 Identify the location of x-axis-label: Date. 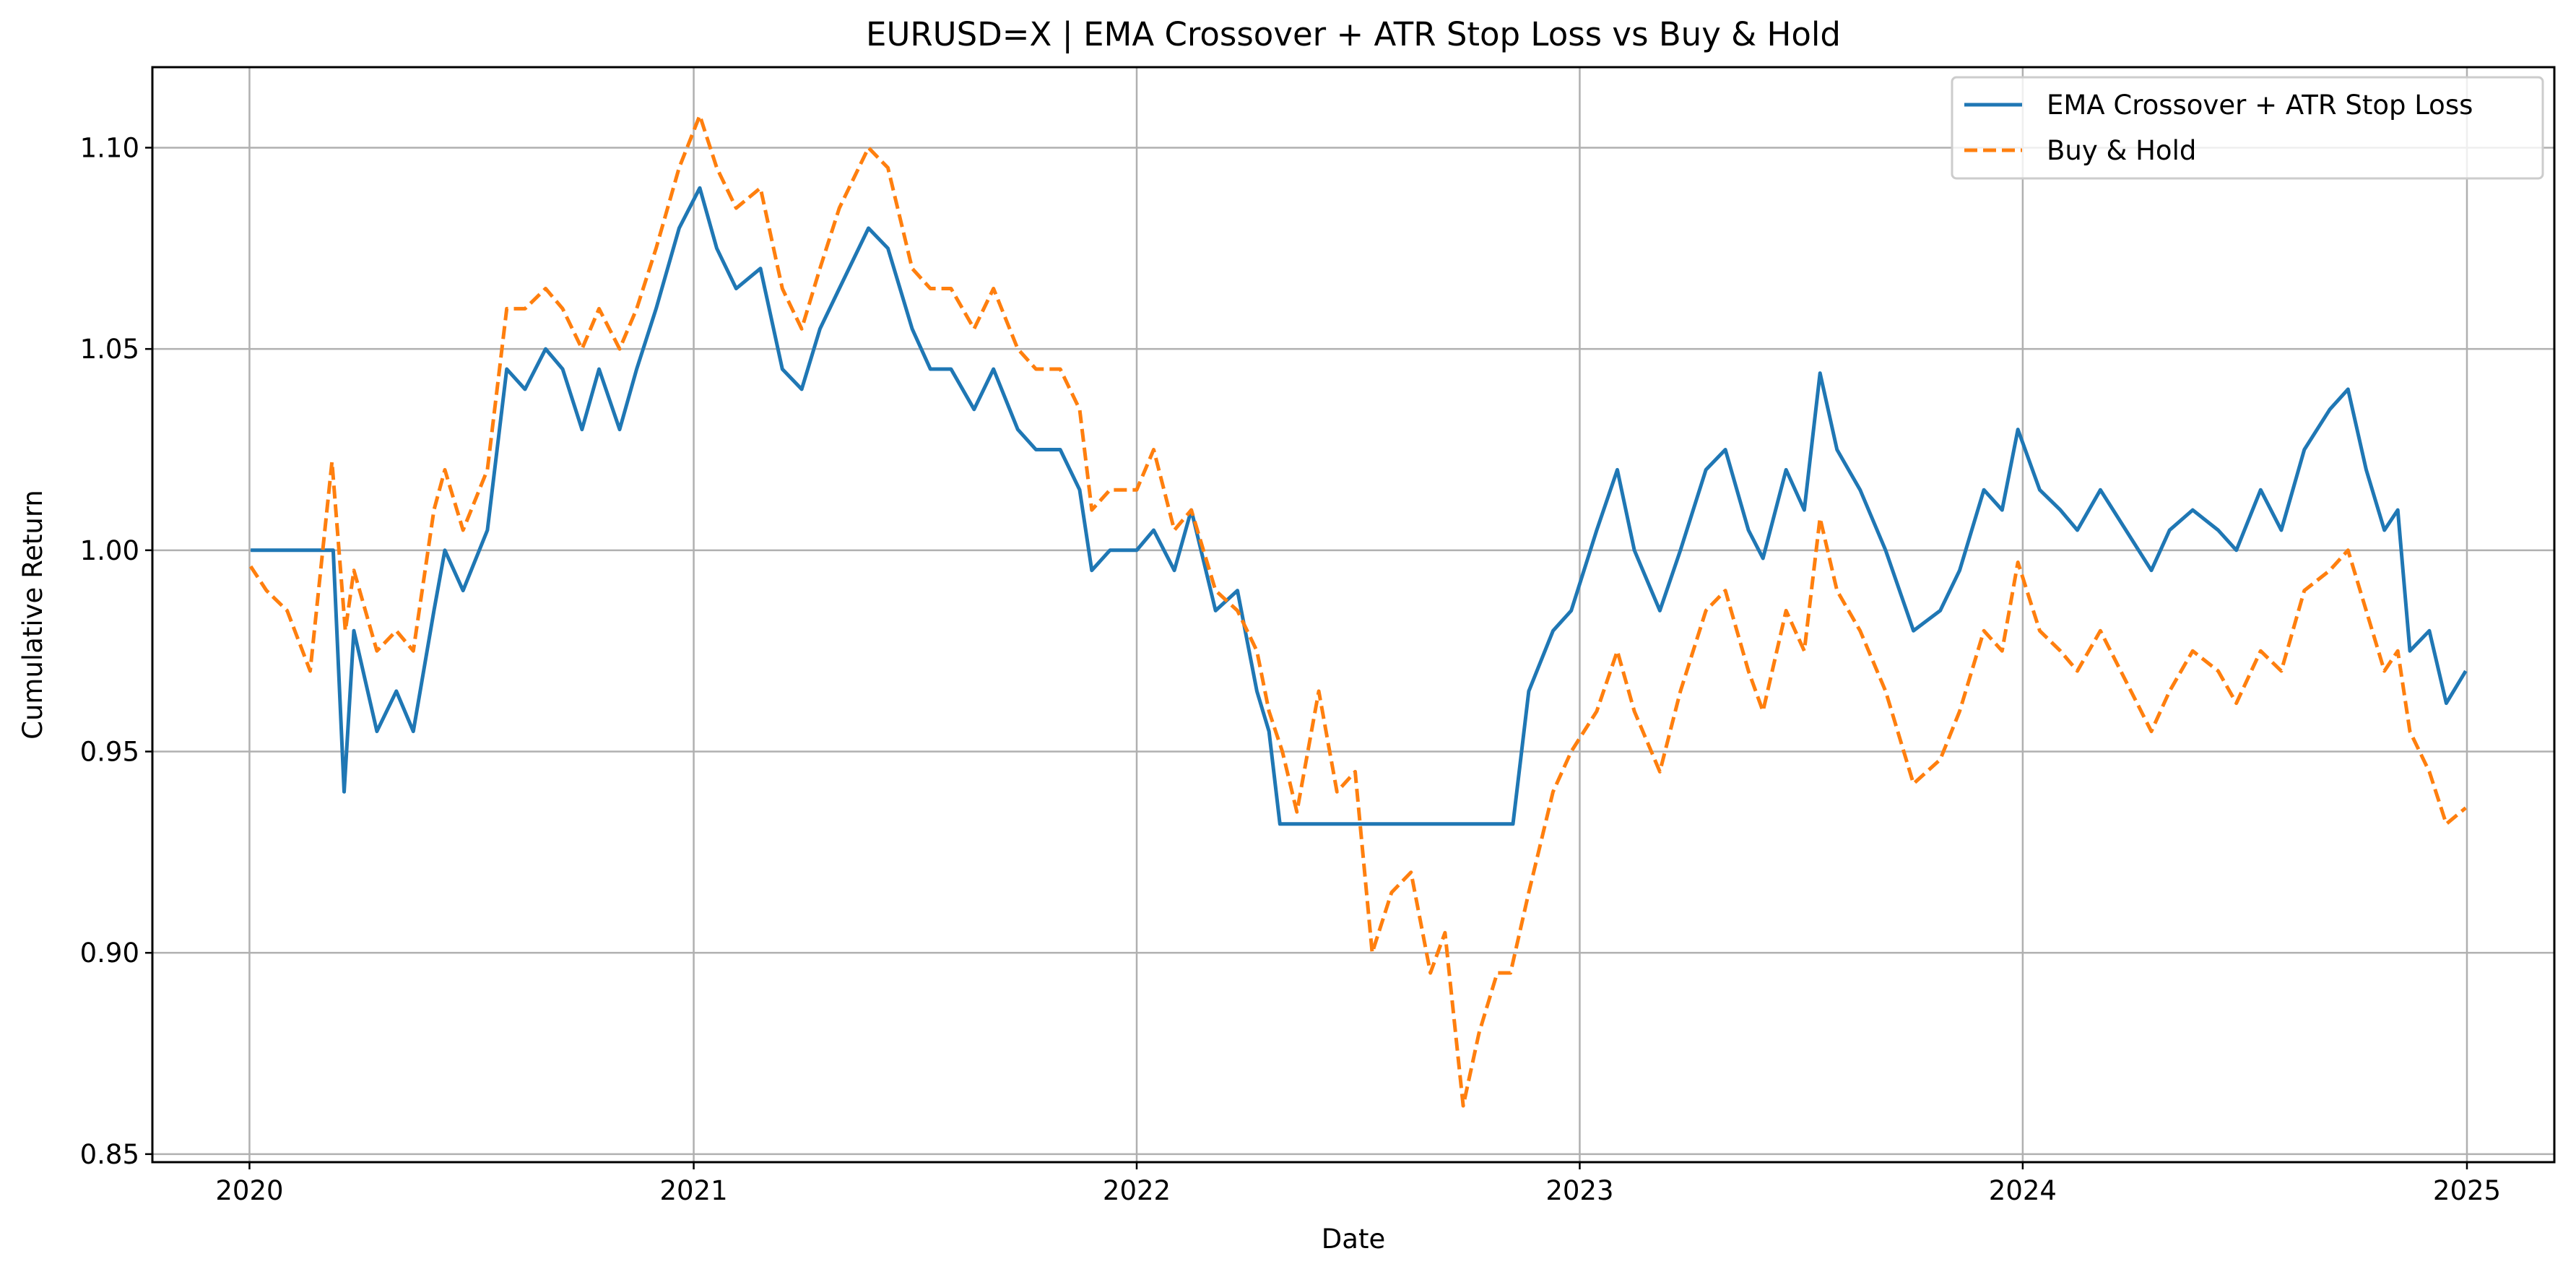
(1353, 1239).